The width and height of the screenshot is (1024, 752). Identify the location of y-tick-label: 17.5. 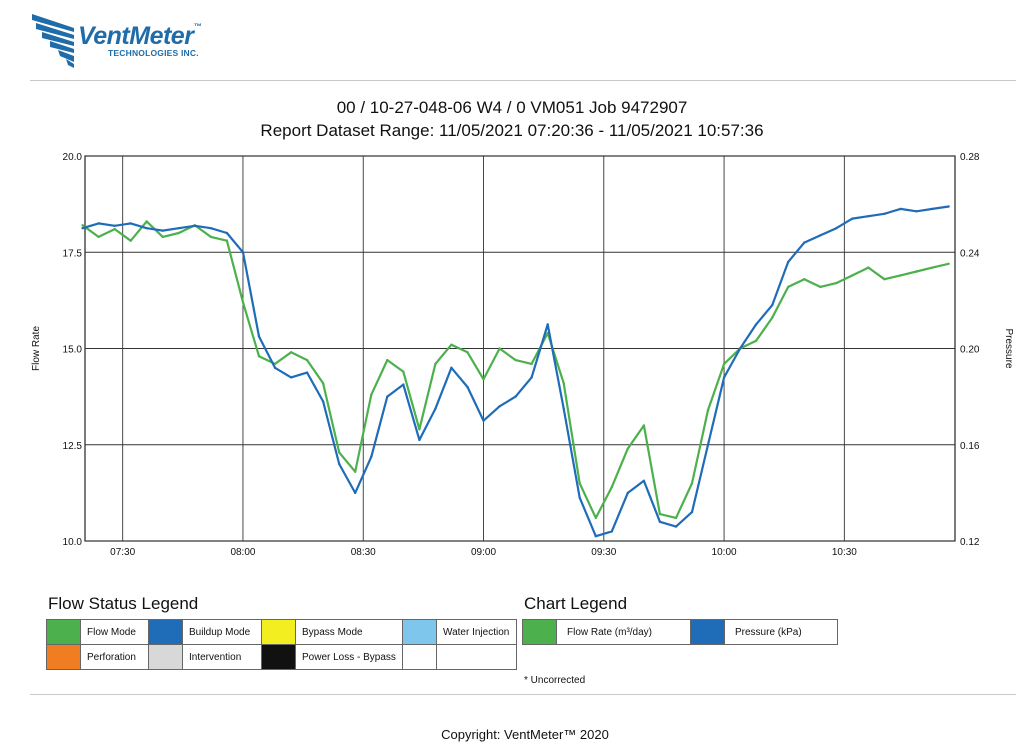
(73, 253).